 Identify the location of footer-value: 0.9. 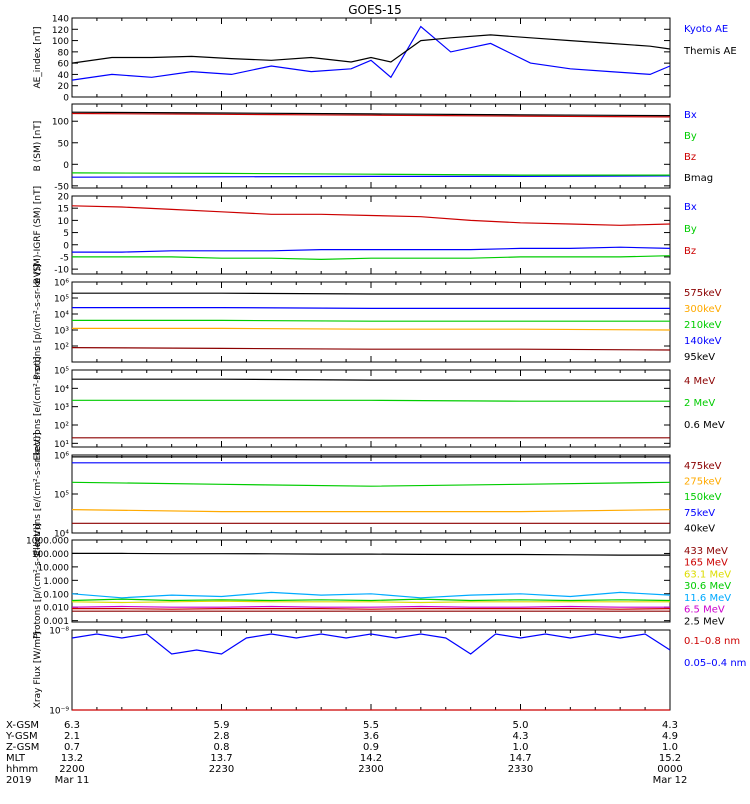
(371, 747).